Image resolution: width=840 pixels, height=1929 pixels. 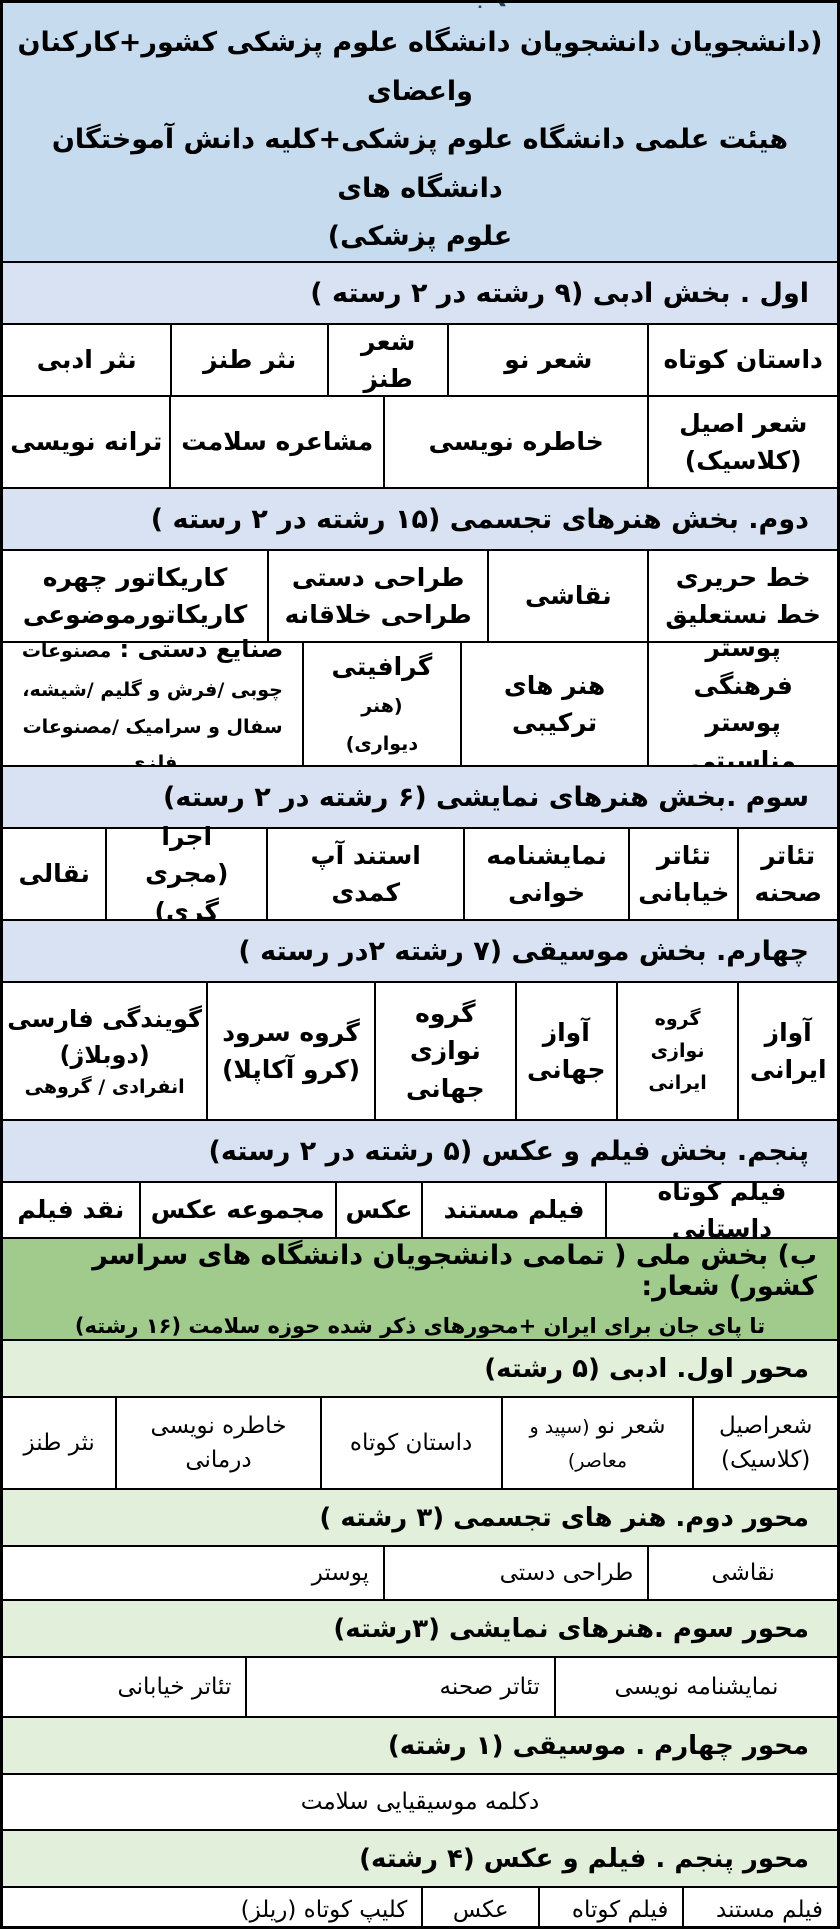 I want to click on category-cell: فیلم کوتاه داستانی, so click(x=721, y=1210).